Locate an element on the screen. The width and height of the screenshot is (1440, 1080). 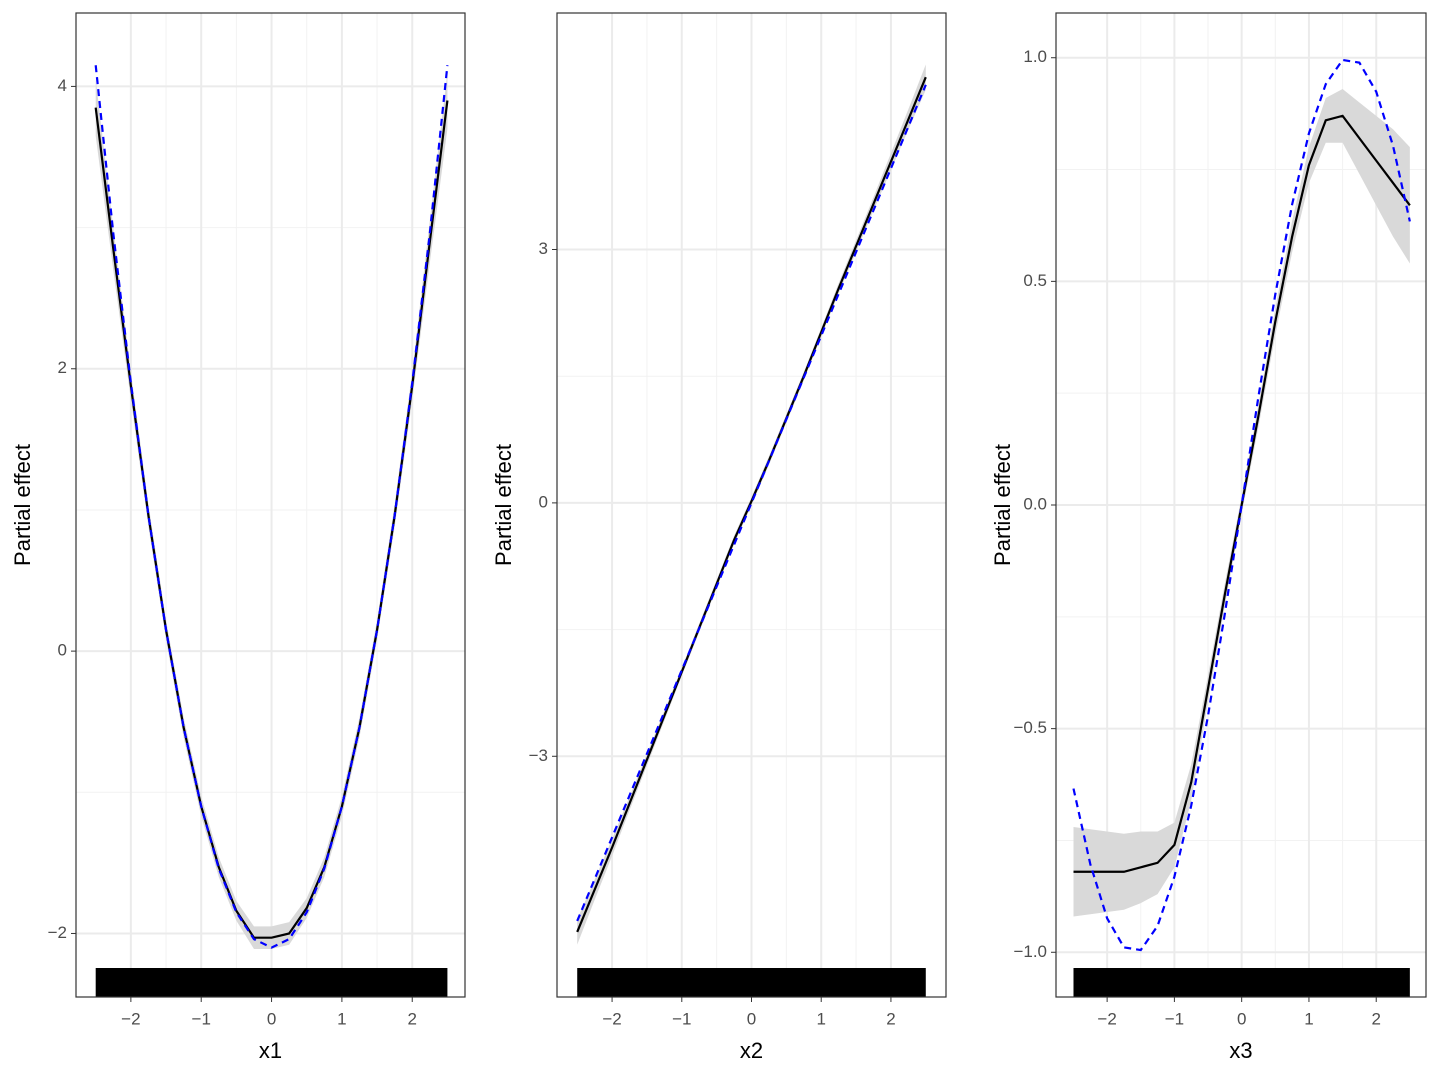
y-tick-label: 0.5 is located at coordinates (1035, 280).